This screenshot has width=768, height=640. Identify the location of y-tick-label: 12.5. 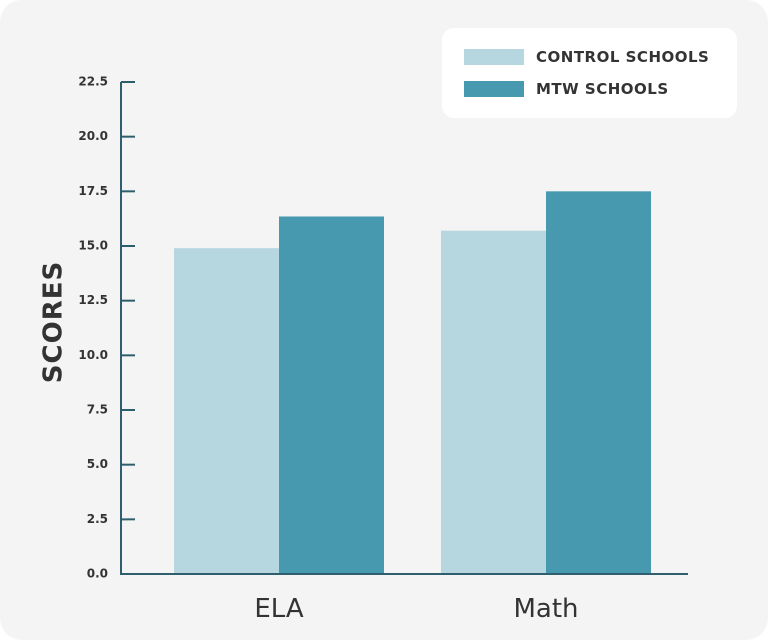
(93, 300).